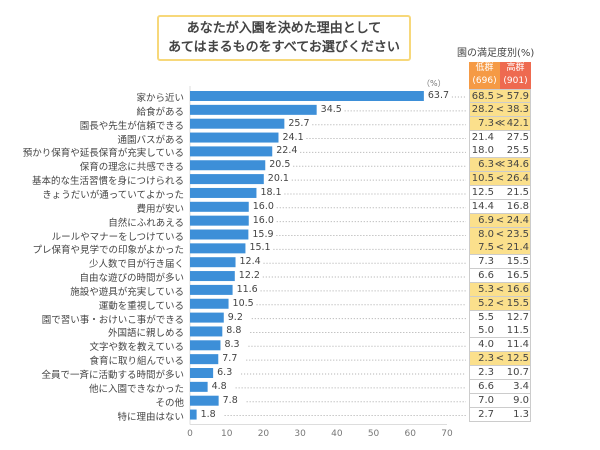 This screenshot has height=450, width=600. What do you see at coordinates (486, 414) in the screenshot?
I see `low-value: 2.7` at bounding box center [486, 414].